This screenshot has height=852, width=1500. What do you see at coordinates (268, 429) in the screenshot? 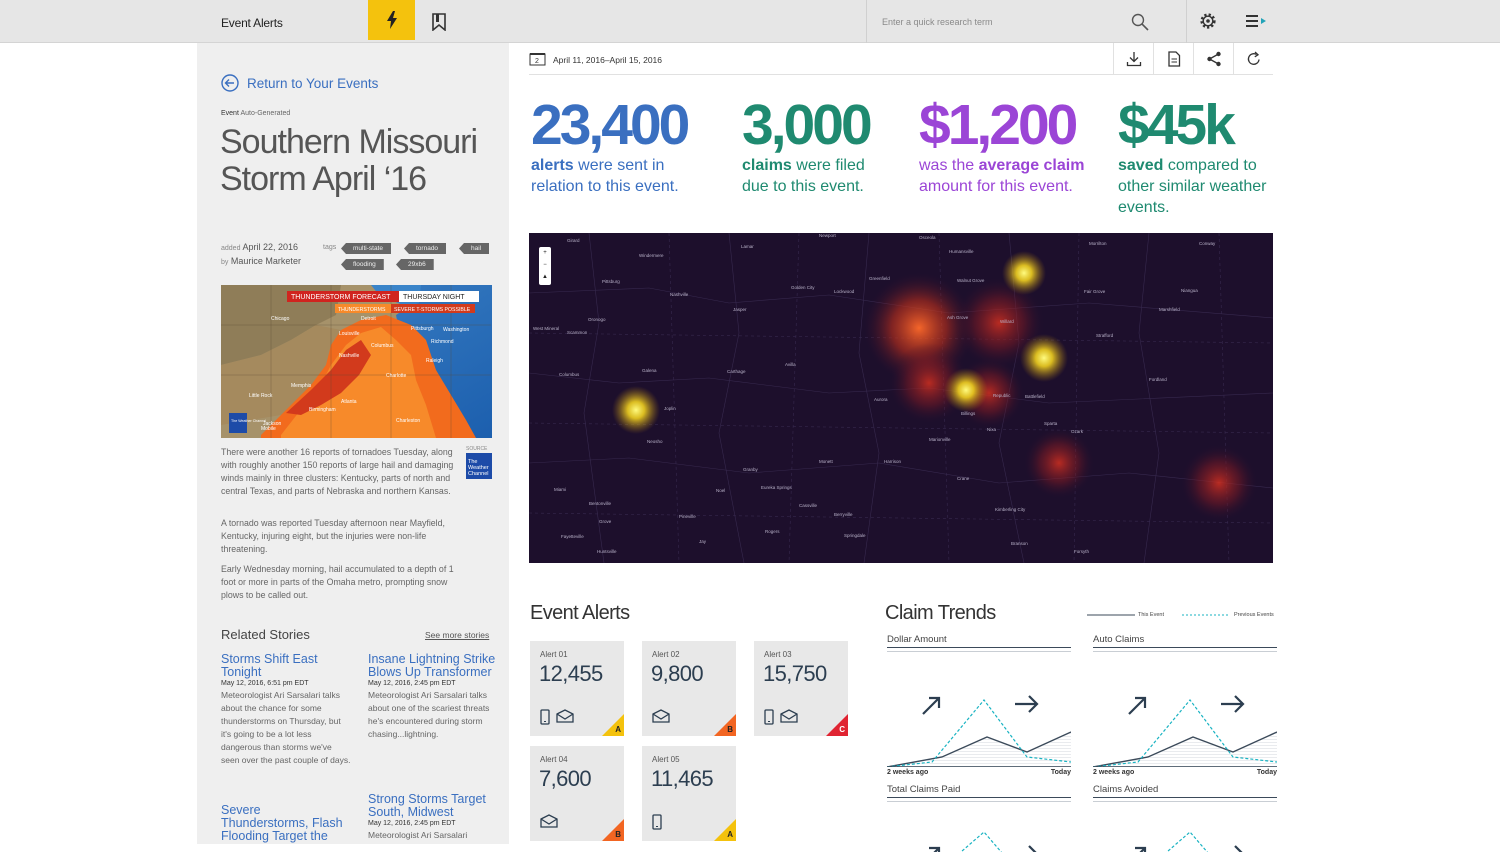
I see `map-city: Mobile` at bounding box center [268, 429].